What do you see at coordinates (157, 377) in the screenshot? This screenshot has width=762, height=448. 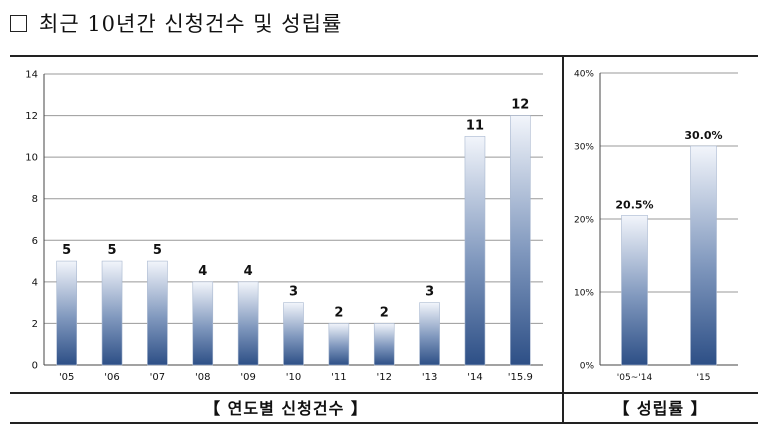 I see `x-tick-label: '07` at bounding box center [157, 377].